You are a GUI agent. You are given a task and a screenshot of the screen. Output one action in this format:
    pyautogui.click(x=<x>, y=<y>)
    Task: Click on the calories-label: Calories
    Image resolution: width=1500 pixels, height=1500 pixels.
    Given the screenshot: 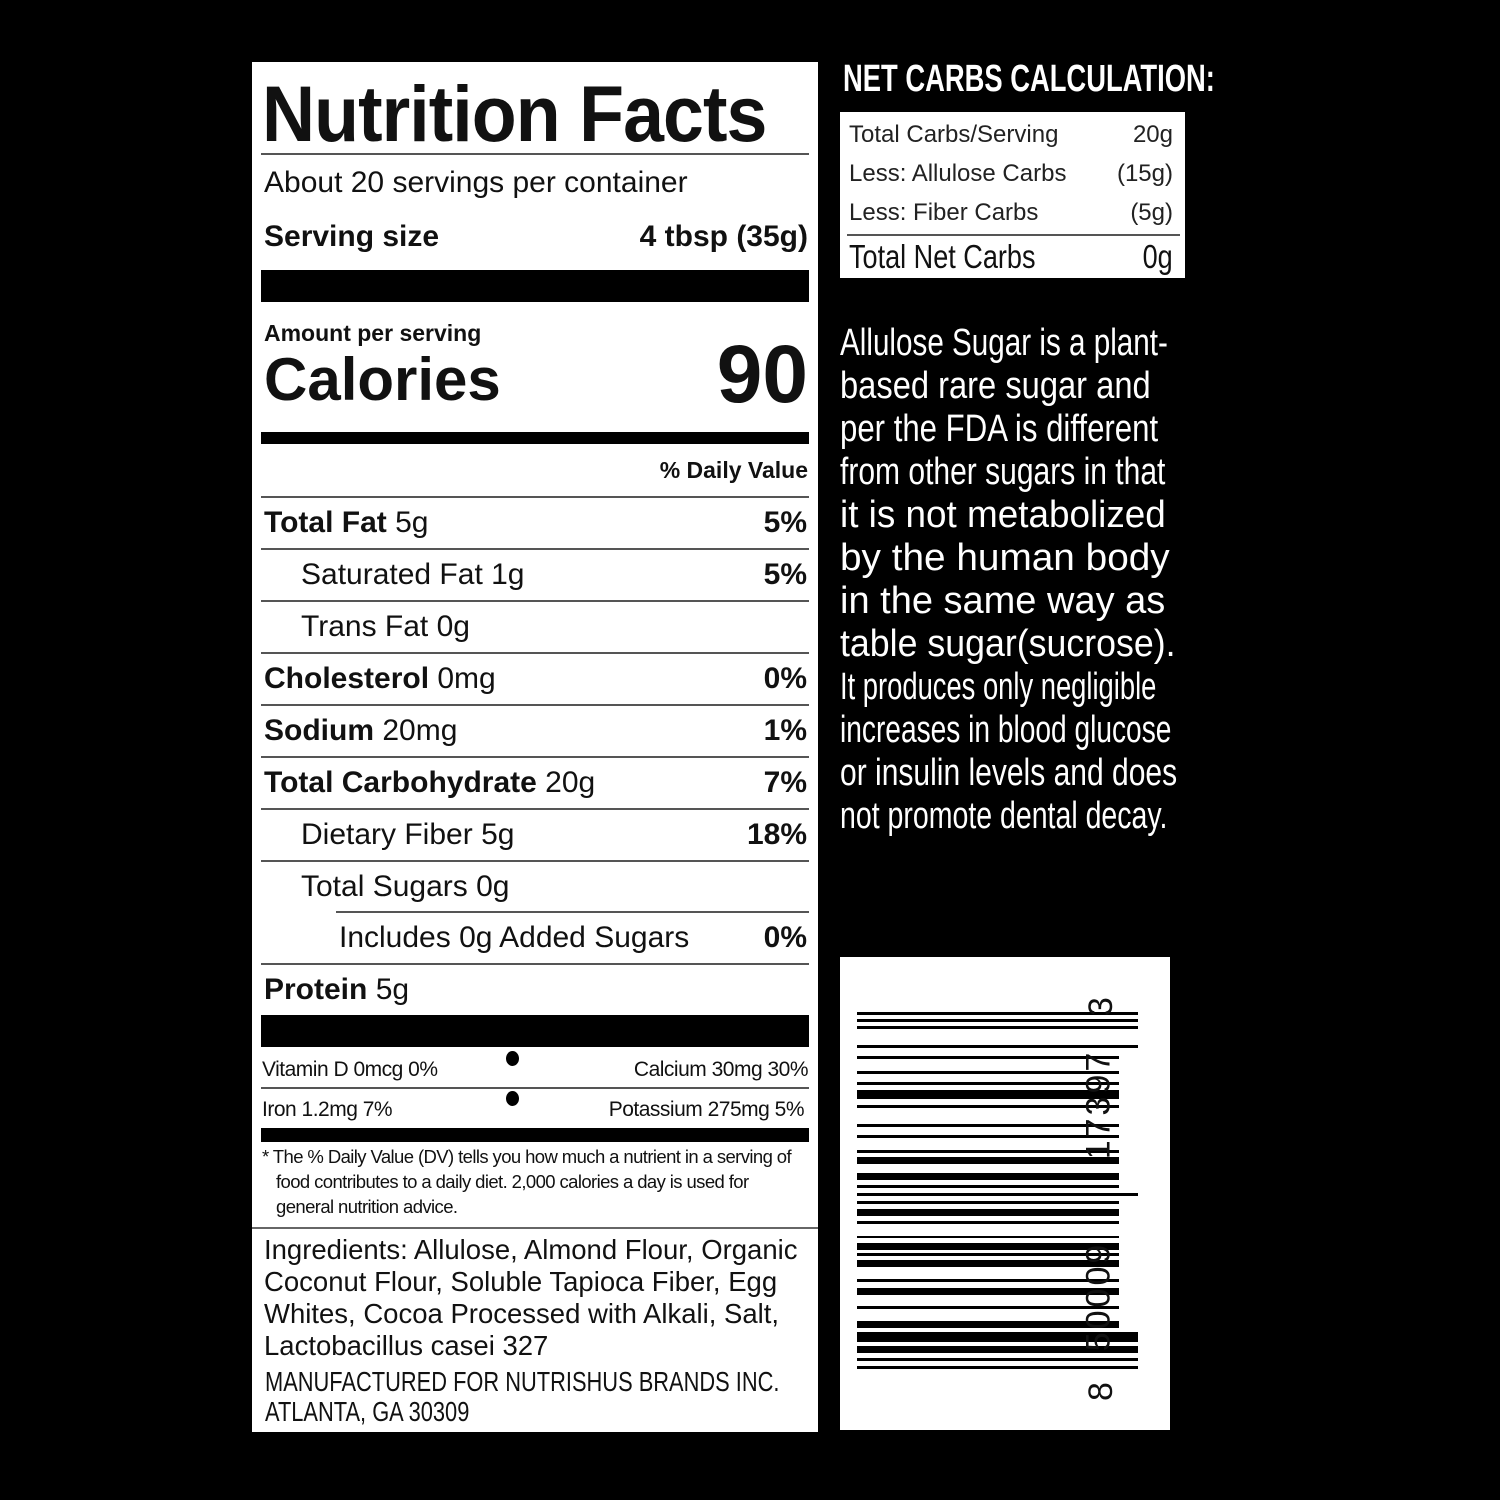 What is the action you would take?
    pyautogui.click(x=382, y=379)
    